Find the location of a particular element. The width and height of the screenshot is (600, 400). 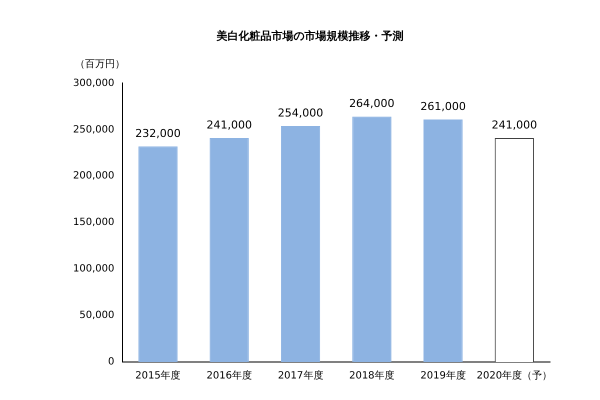

chart-title: 美白化粧品市場の市場規模推移・予測 is located at coordinates (310, 35).